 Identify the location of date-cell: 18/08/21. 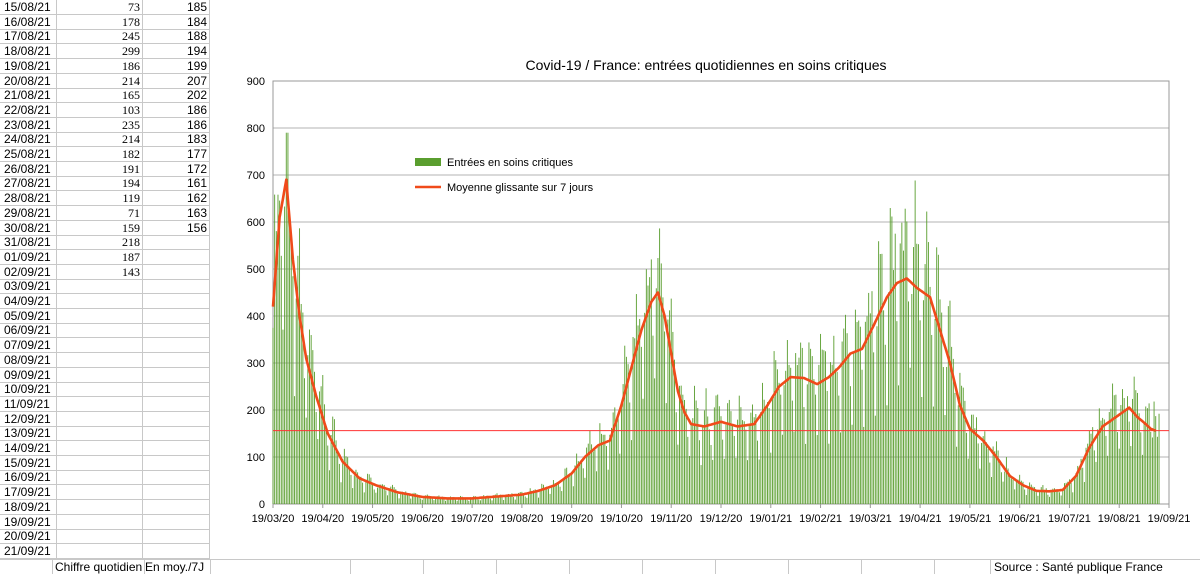
(28, 52).